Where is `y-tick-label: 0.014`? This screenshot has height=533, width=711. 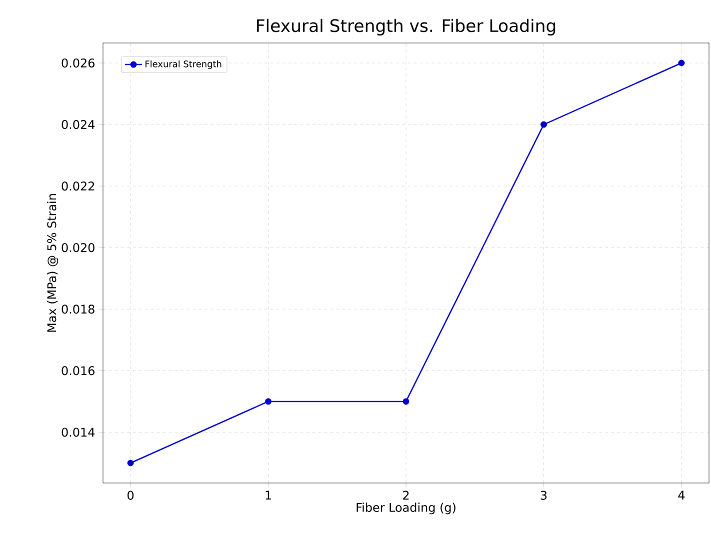
y-tick-label: 0.014 is located at coordinates (78, 432).